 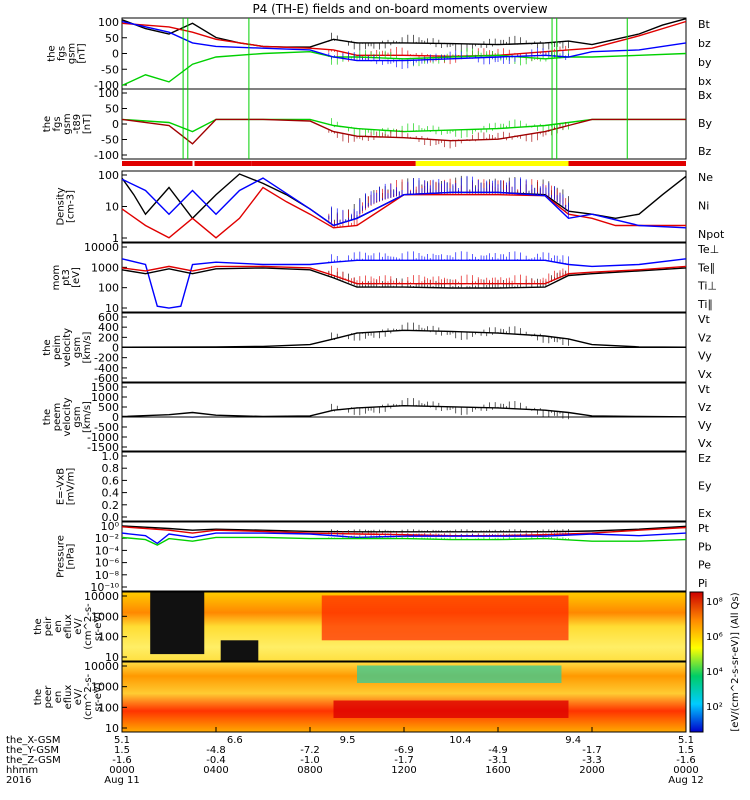 I want to click on region-bar, so click(x=404, y=163).